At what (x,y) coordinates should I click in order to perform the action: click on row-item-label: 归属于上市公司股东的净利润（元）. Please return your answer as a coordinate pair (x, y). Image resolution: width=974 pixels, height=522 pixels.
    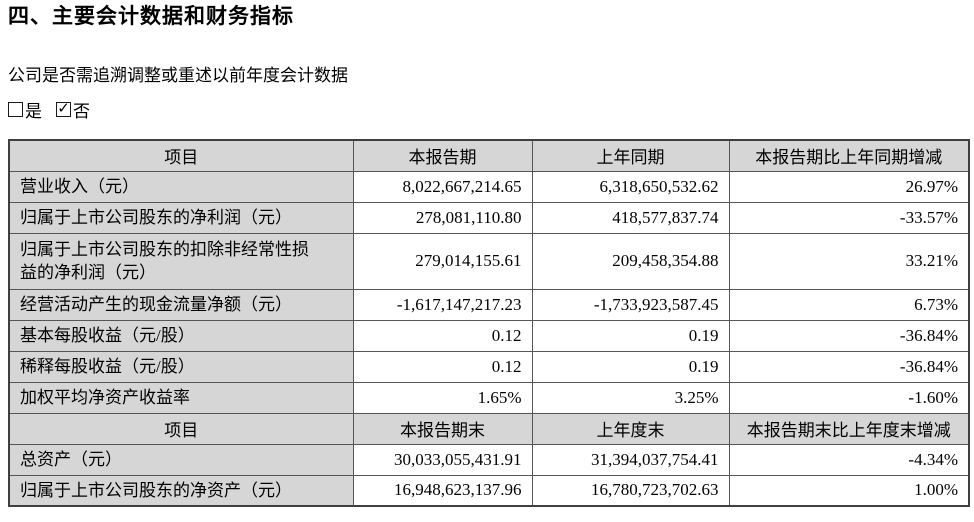
    Looking at the image, I should click on (181, 217).